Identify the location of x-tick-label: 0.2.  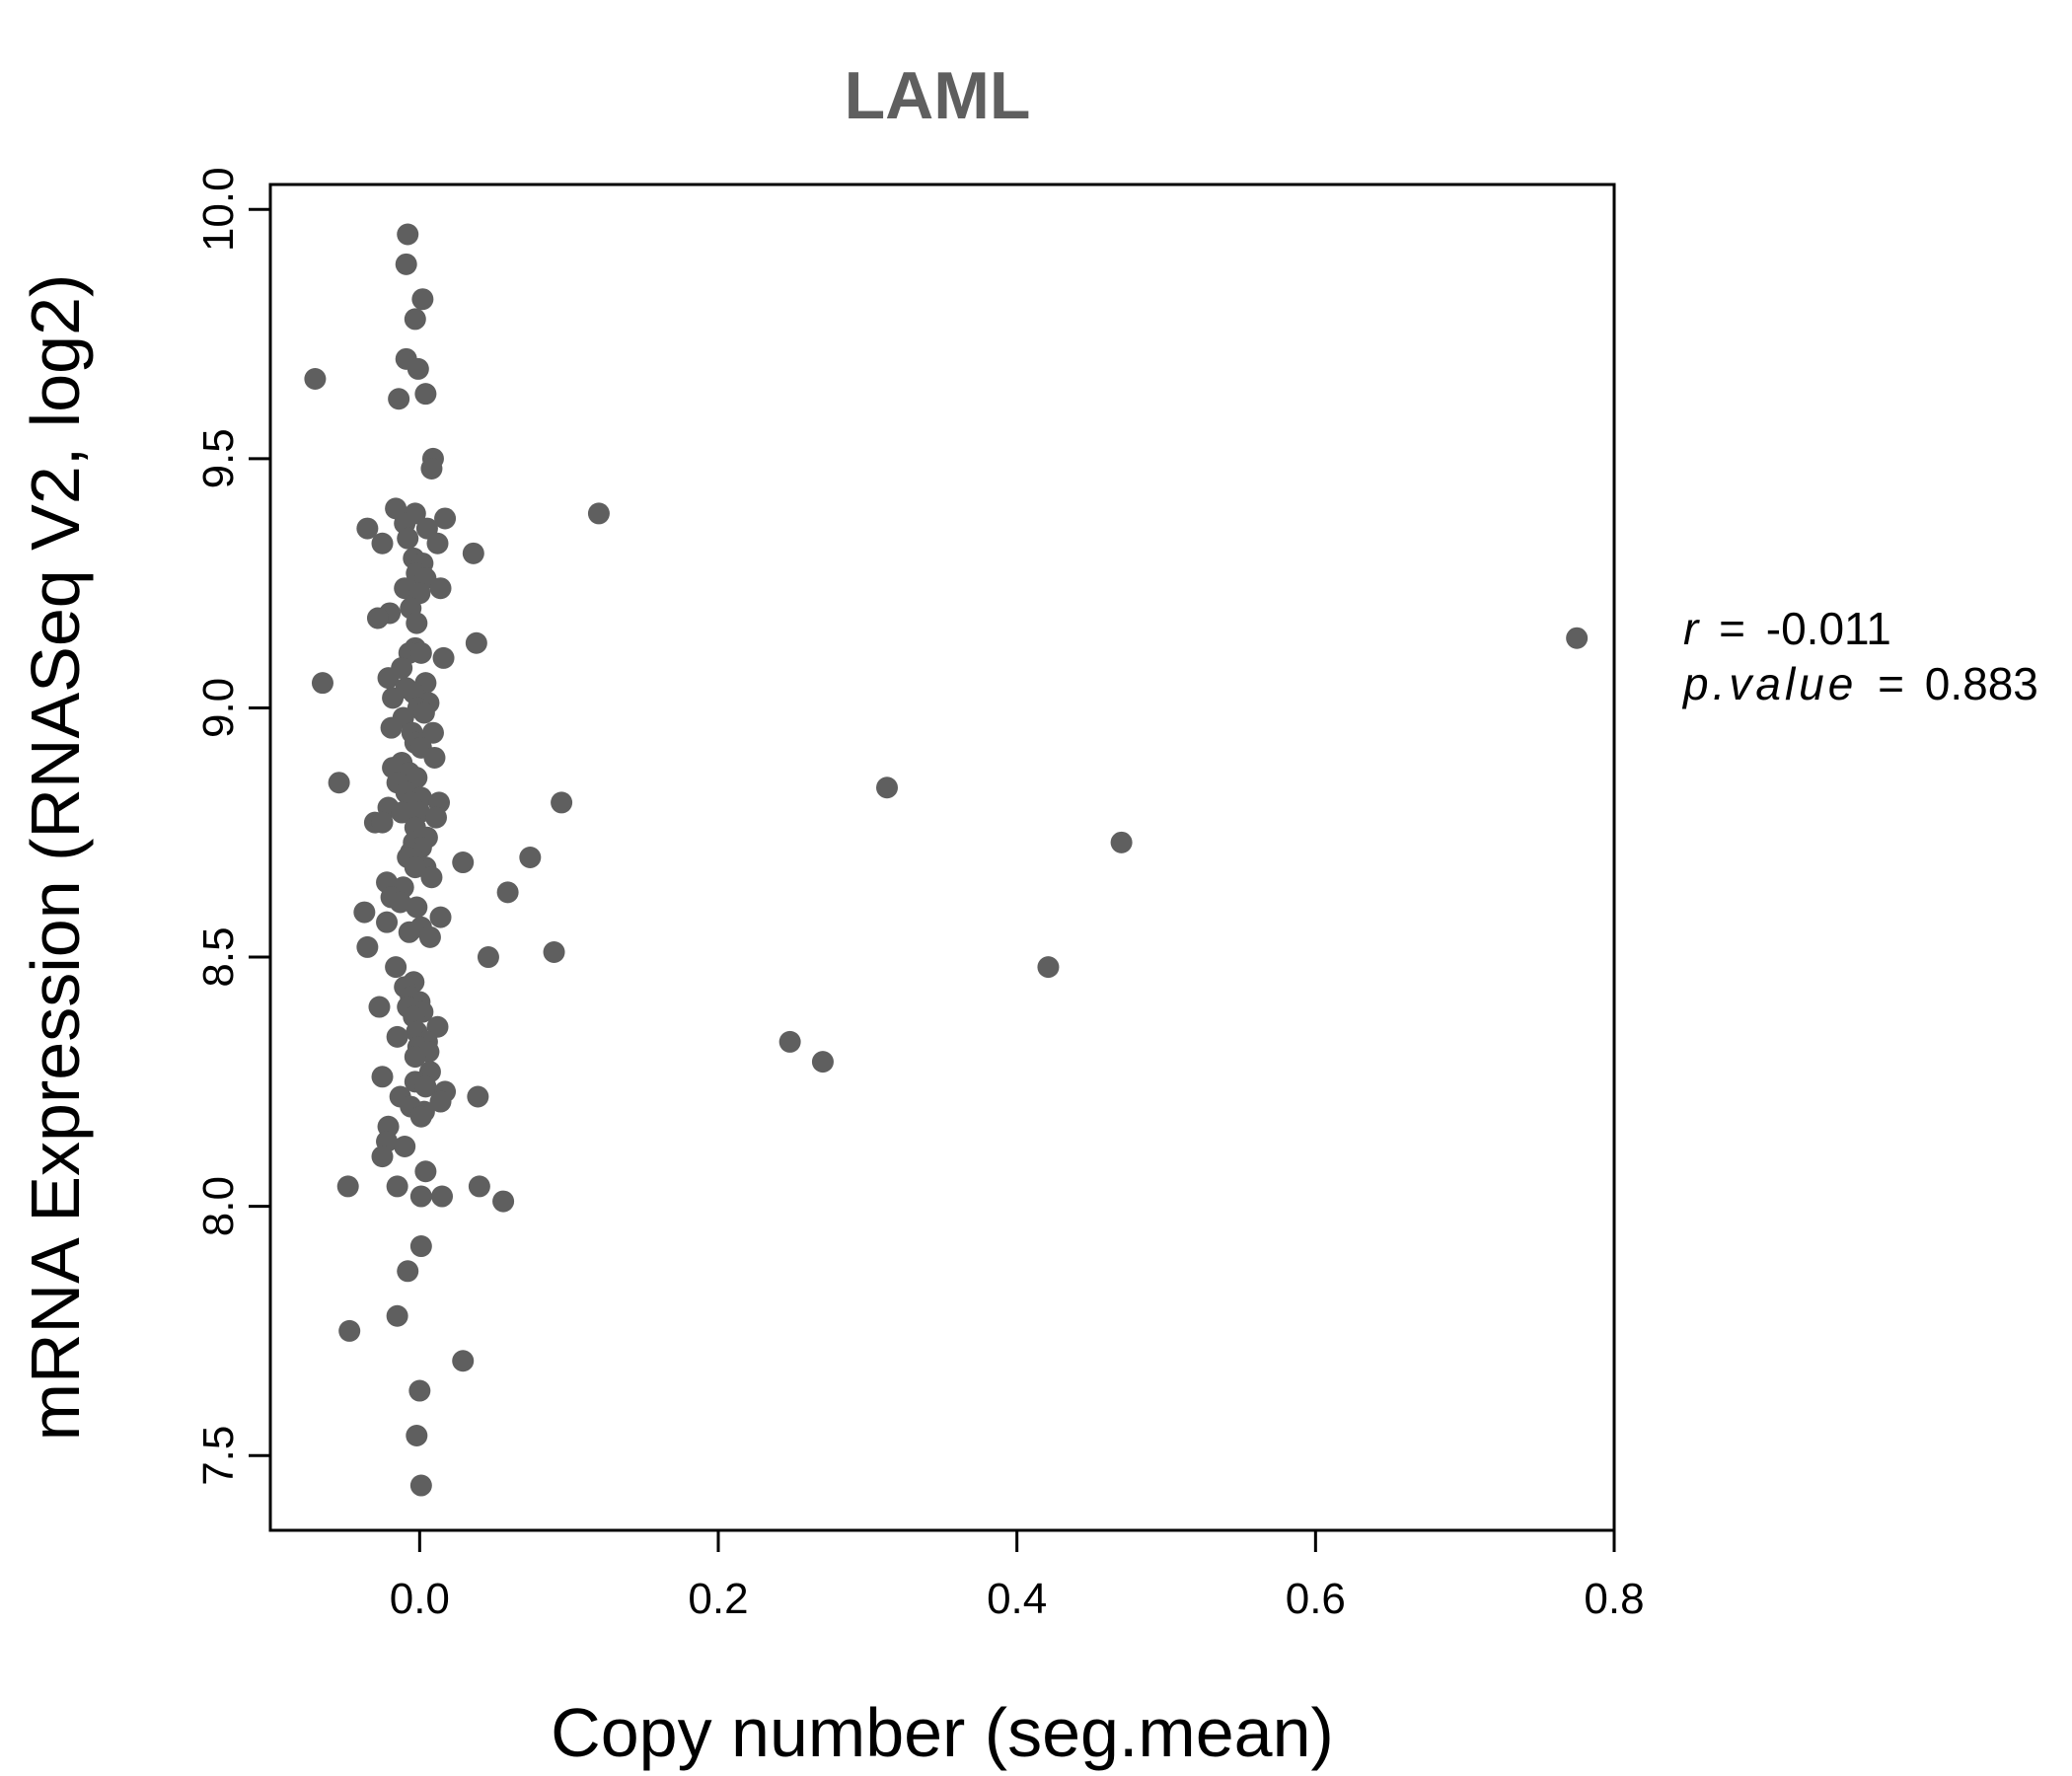
(718, 1599).